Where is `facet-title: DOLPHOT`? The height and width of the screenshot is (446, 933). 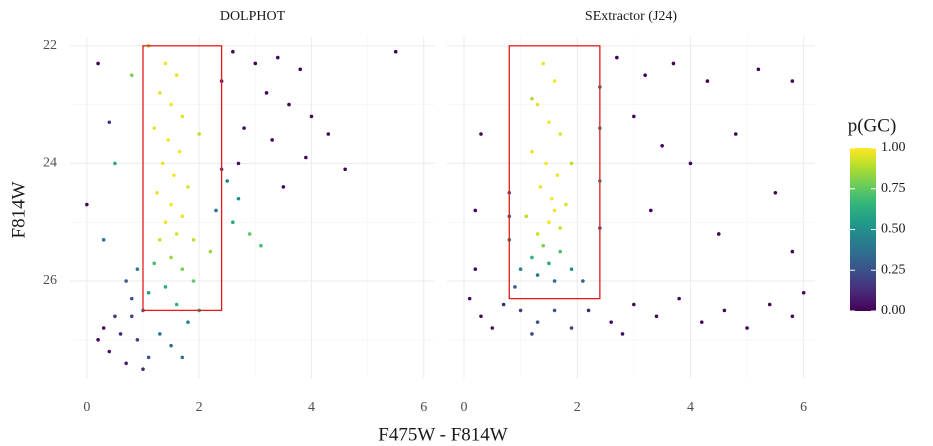
facet-title: DOLPHOT is located at coordinates (253, 16).